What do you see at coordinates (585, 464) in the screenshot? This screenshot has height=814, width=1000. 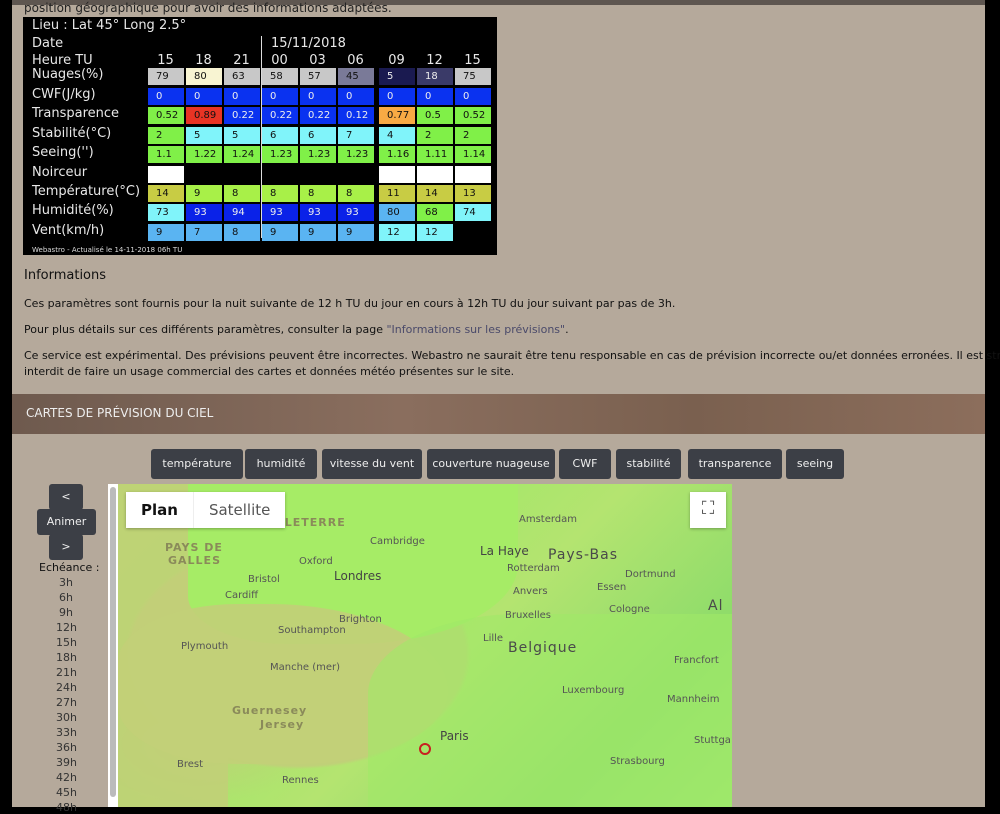 I see `map-layer-button: CWF` at bounding box center [585, 464].